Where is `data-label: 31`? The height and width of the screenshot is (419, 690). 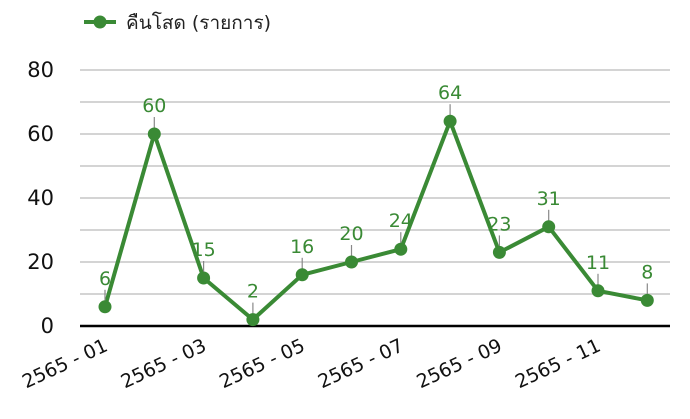 data-label: 31 is located at coordinates (549, 199).